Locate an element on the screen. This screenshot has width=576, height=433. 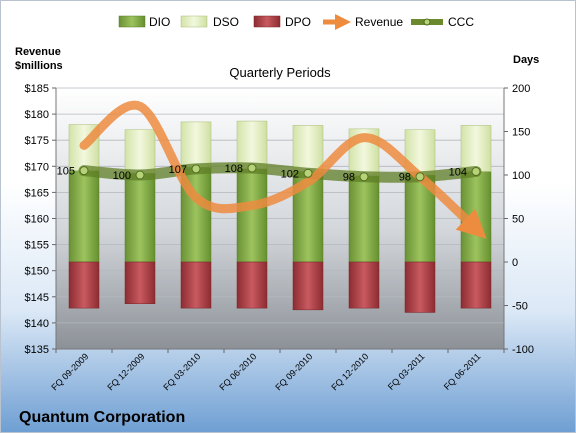
ccc-data-label: 100 is located at coordinates (122, 176).